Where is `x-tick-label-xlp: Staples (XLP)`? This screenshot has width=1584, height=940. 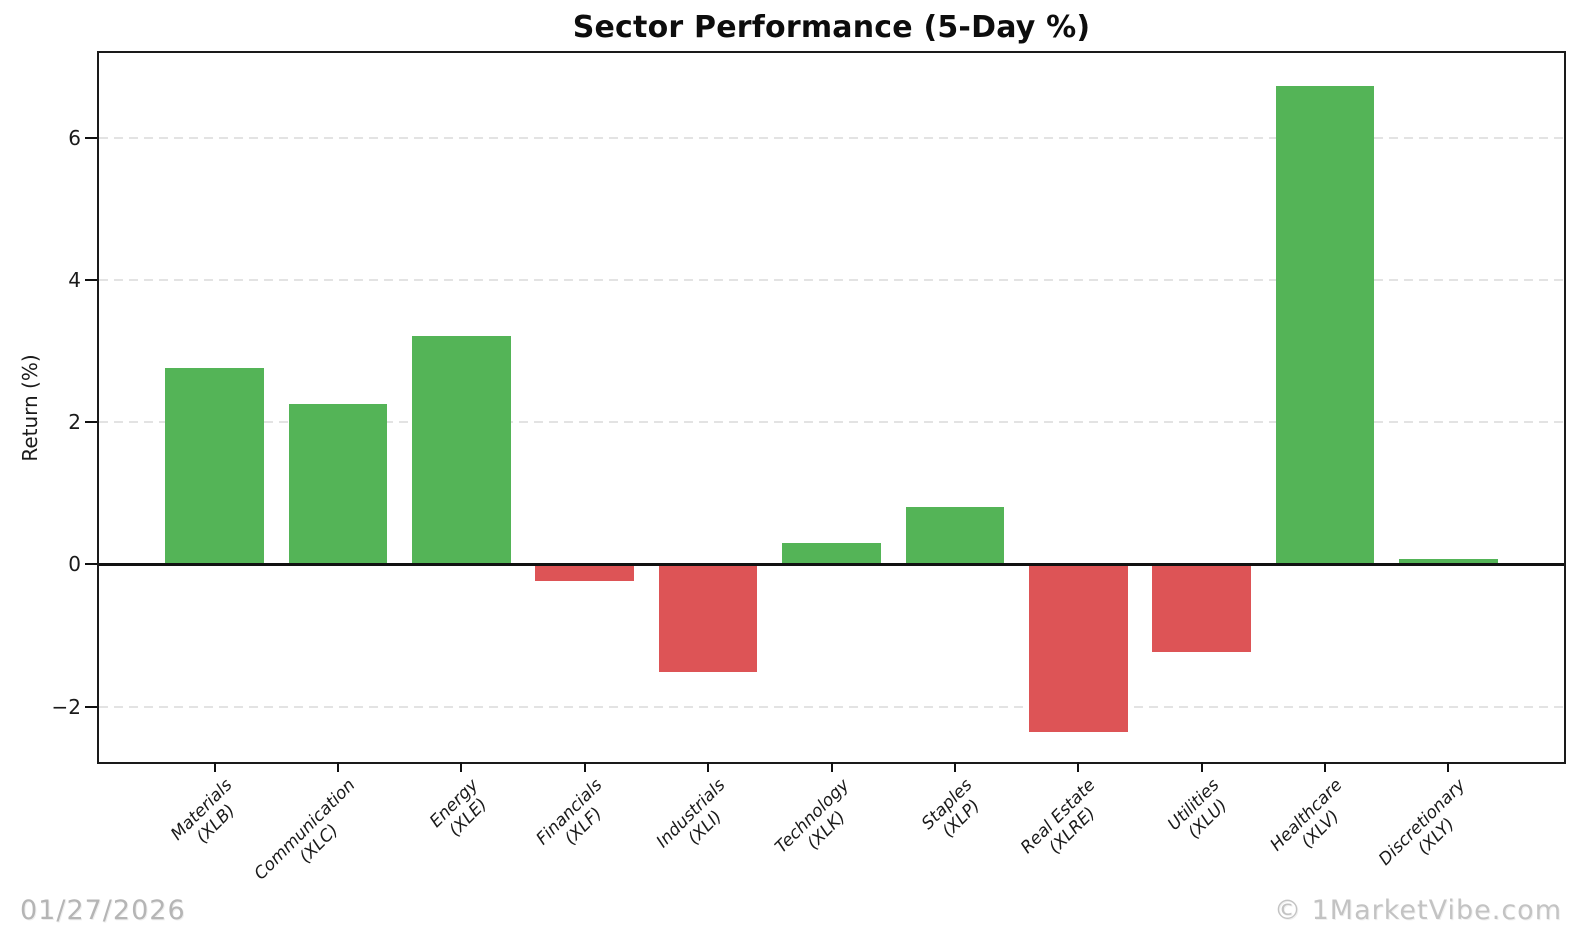 x-tick-label-xlp: Staples (XLP) is located at coordinates (954, 811).